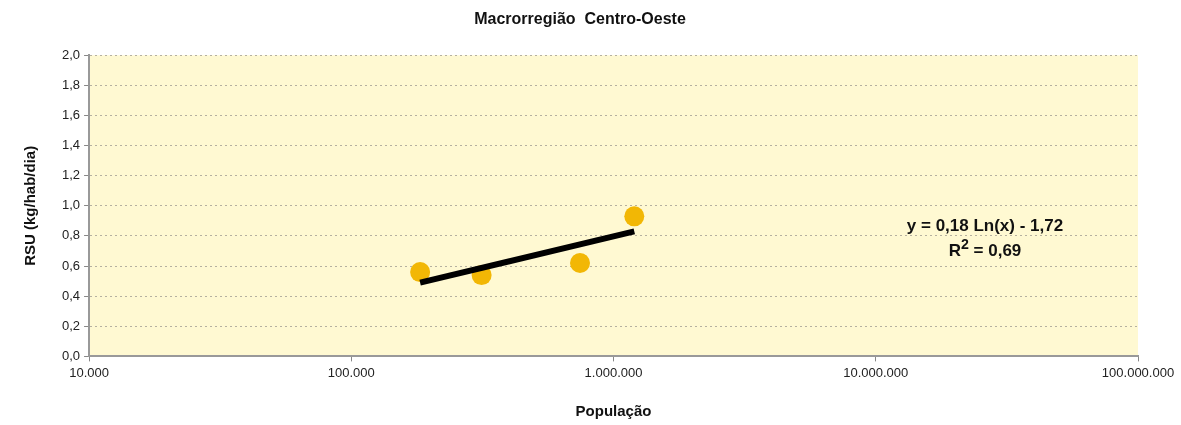  Describe the element at coordinates (71, 265) in the screenshot. I see `y-tick-label: 0,6` at that location.